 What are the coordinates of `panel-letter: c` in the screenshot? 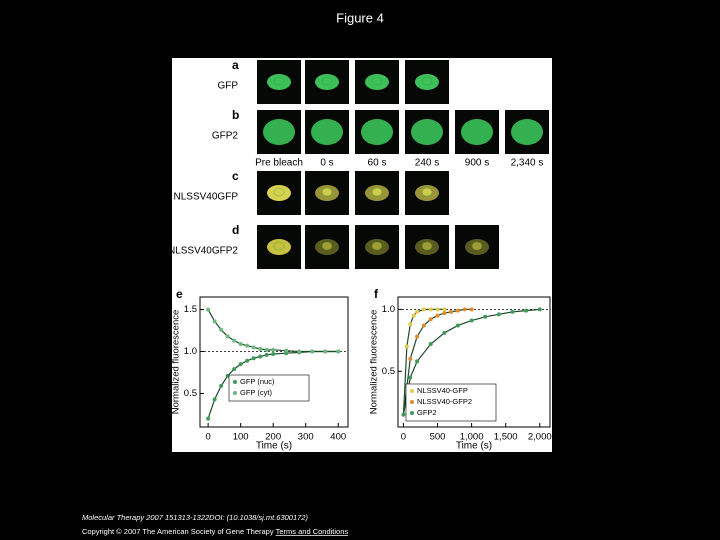 It's located at (235, 176).